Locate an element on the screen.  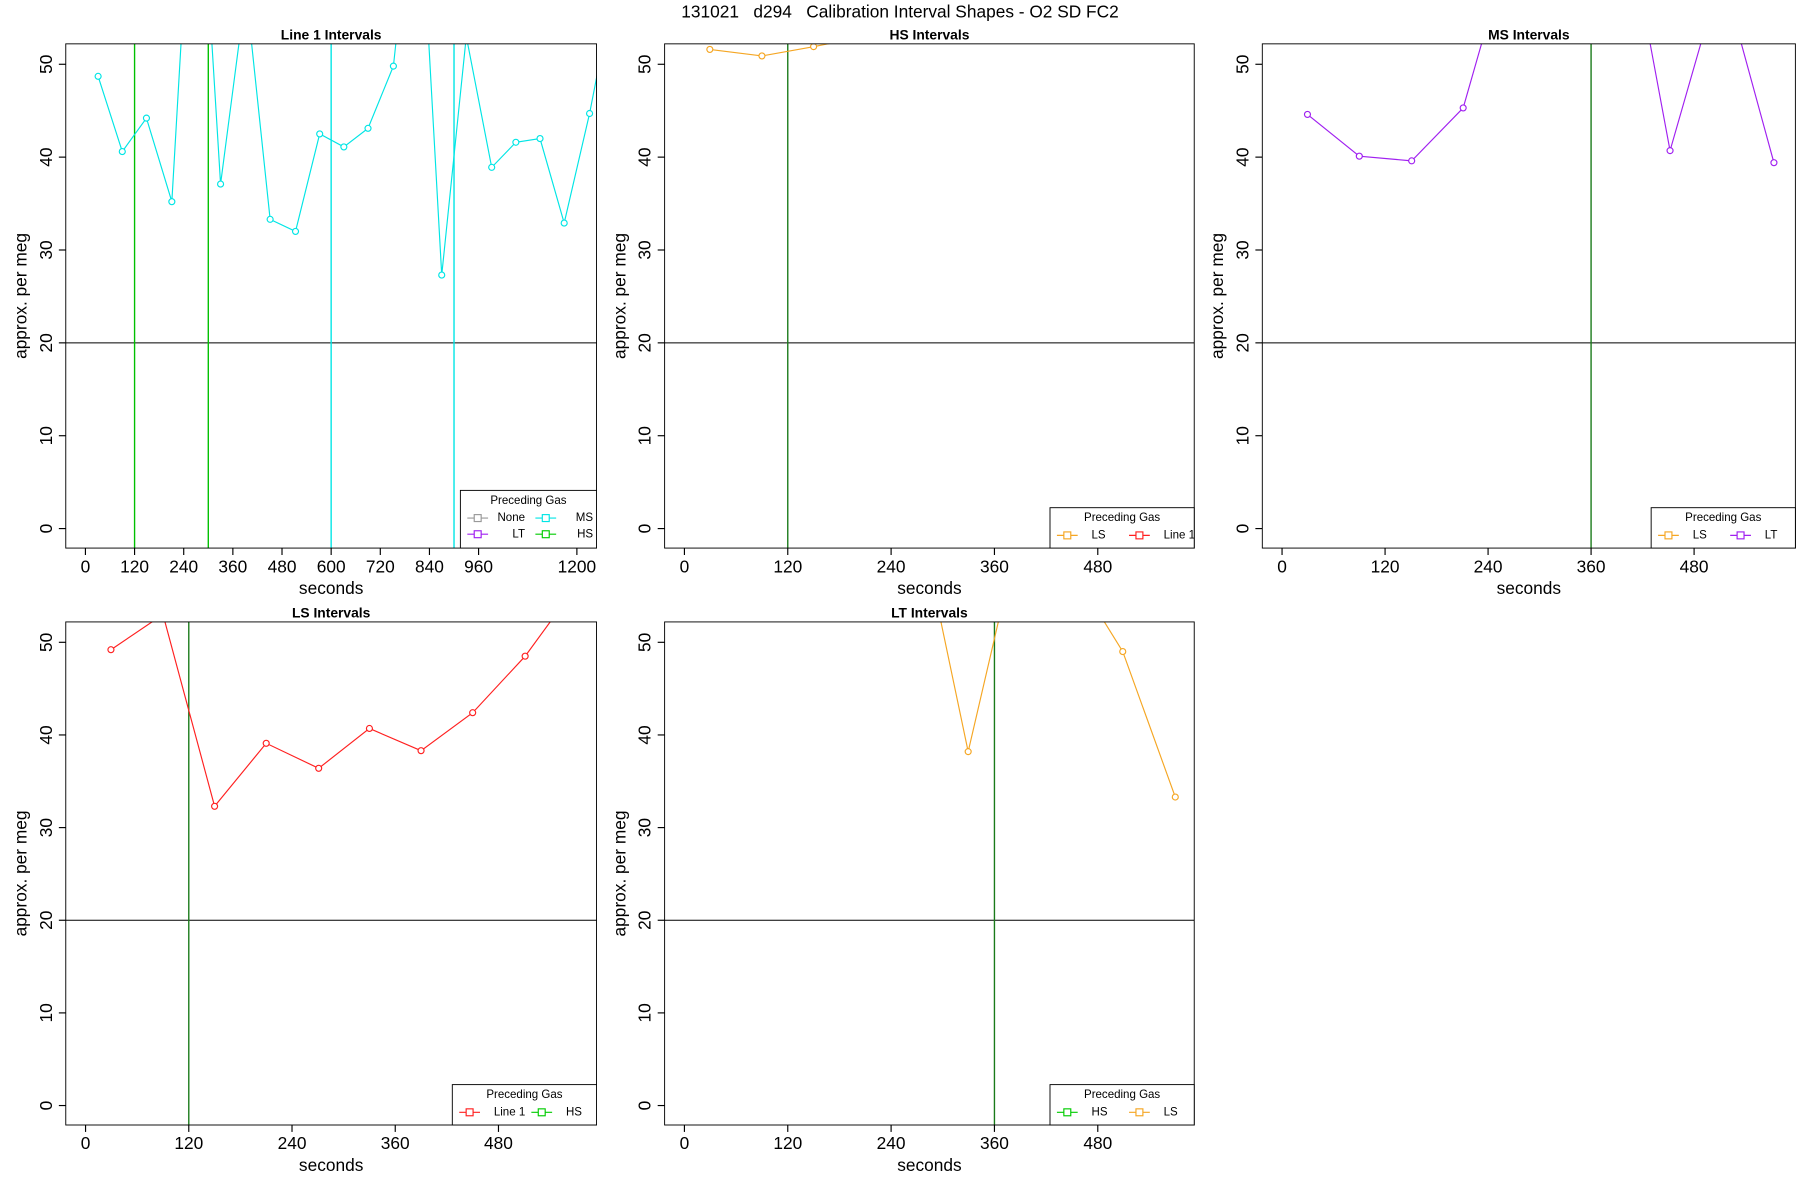
y-axis-label: approx. per meg is located at coordinates (619, 296).